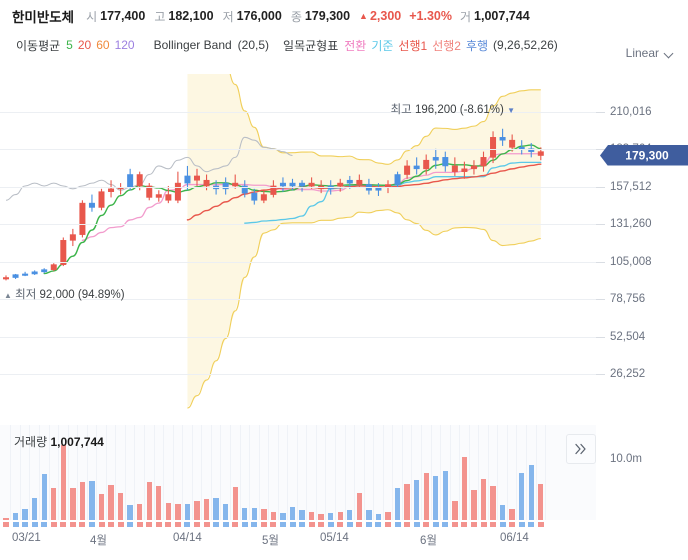 This screenshot has height=560, width=688. What do you see at coordinates (477, 45) in the screenshot?
I see `ichimoku-lagging-span: 후행` at bounding box center [477, 45].